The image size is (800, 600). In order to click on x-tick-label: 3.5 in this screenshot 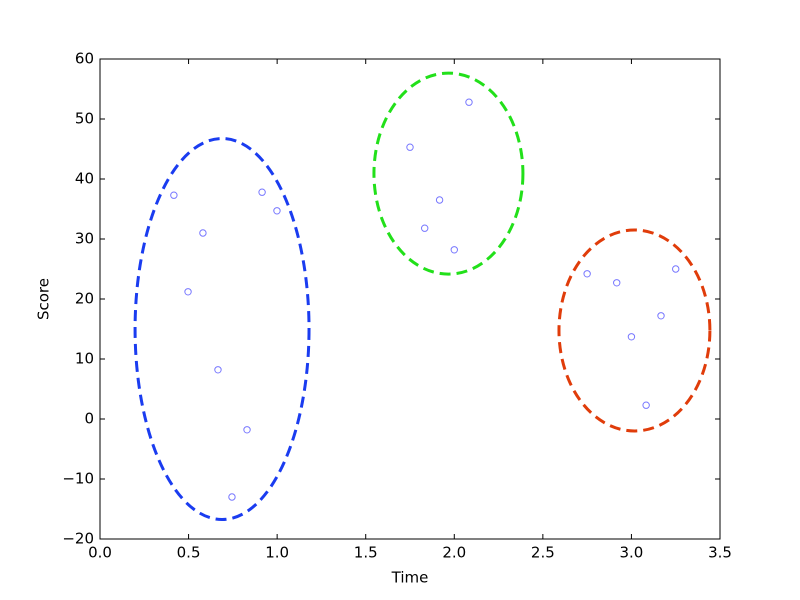, I will do `click(720, 553)`.